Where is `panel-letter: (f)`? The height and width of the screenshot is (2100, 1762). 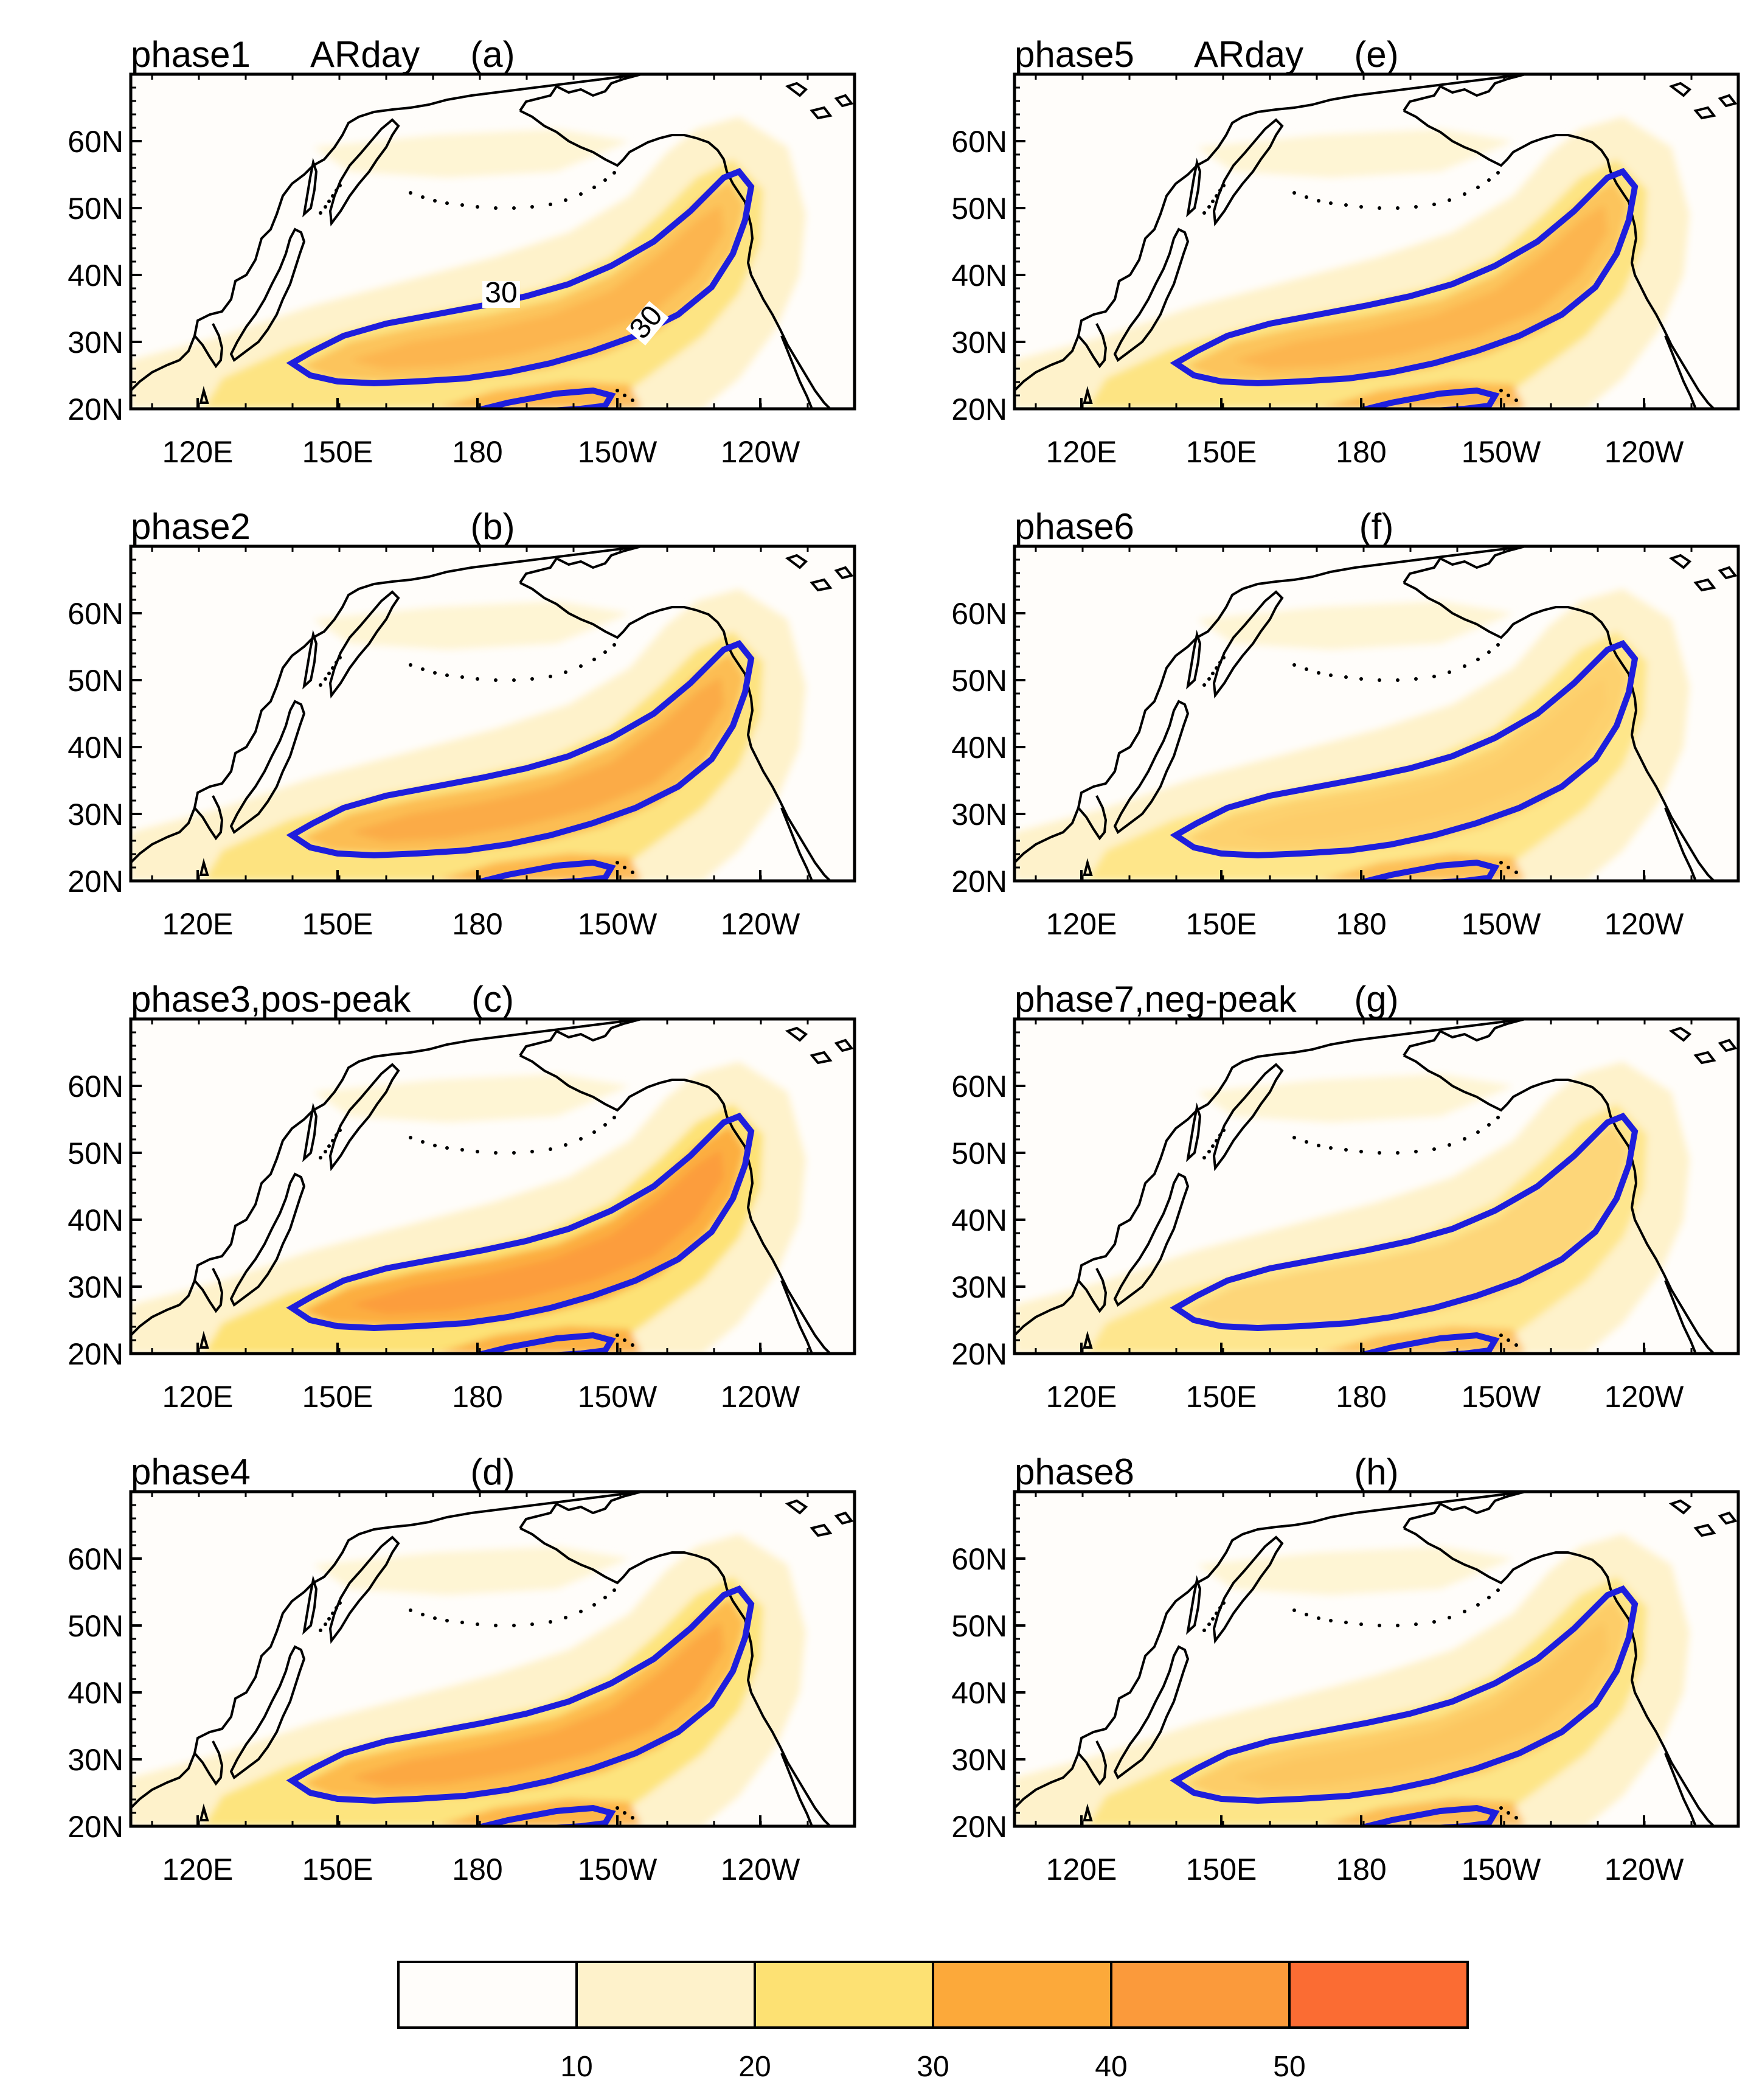
panel-letter: (f) is located at coordinates (1376, 526).